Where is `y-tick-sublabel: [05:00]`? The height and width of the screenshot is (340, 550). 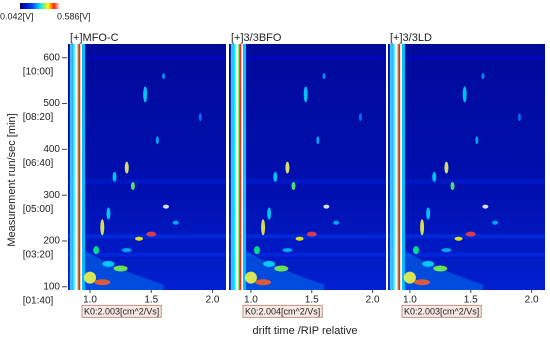
y-tick-sublabel: [05:00] is located at coordinates (38, 209).